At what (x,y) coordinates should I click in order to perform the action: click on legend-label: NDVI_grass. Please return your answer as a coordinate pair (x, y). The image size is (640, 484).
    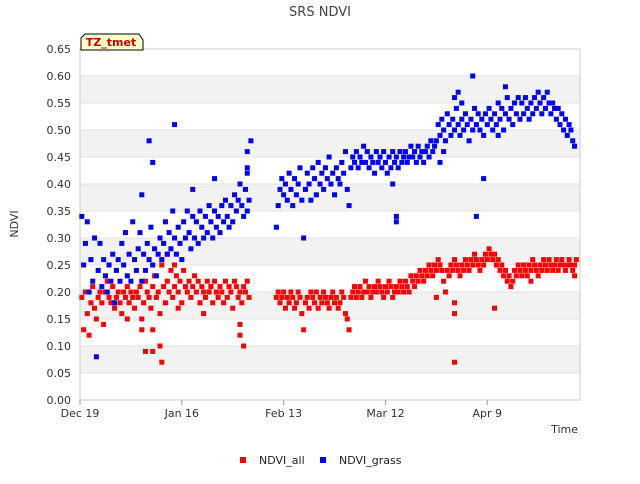
    Looking at the image, I should click on (370, 460).